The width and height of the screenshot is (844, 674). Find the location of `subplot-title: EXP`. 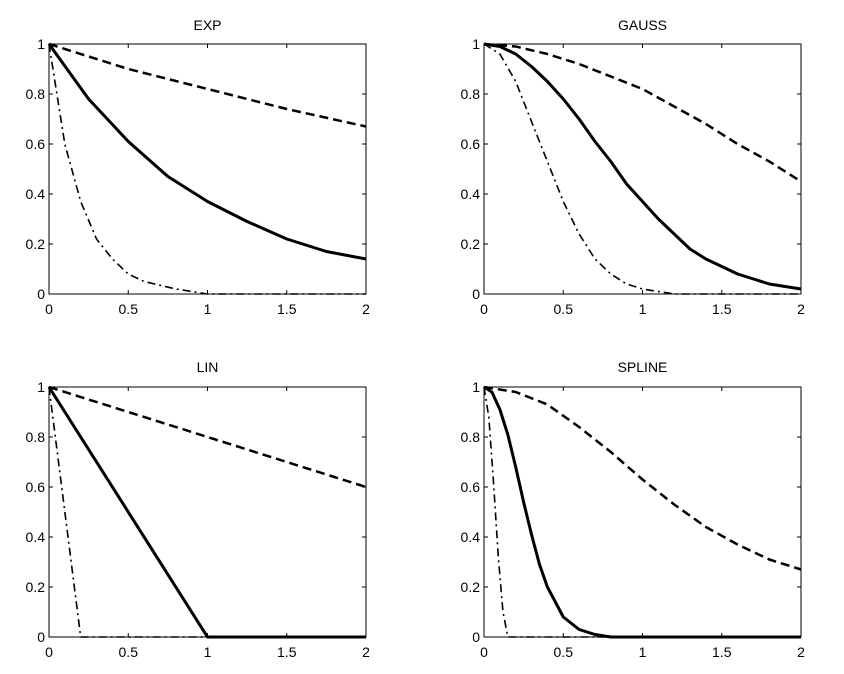

subplot-title: EXP is located at coordinates (207, 25).